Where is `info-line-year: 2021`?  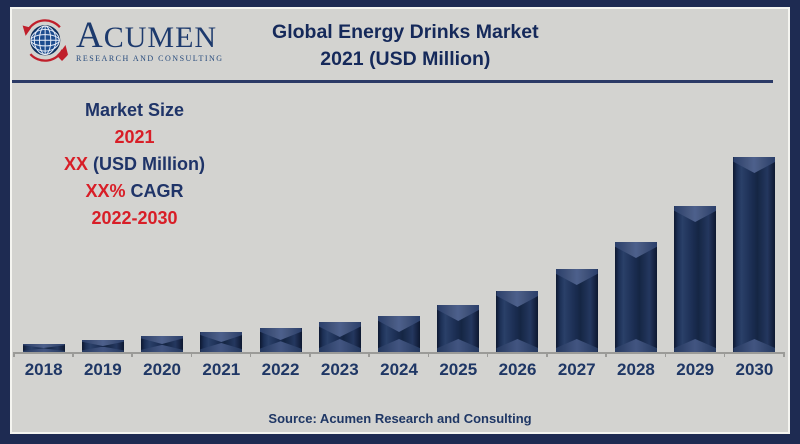
info-line-year: 2021 is located at coordinates (134, 137).